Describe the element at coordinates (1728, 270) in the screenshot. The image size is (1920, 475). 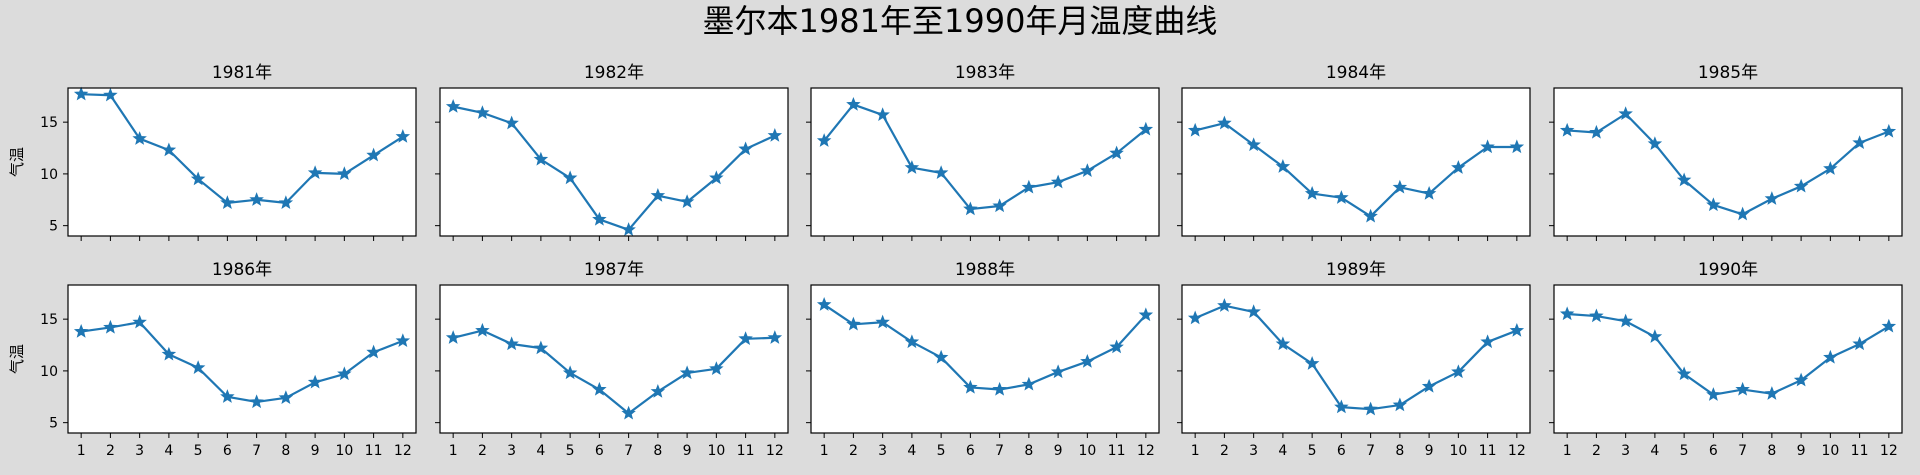
I see `subplot-title: 1990年` at that location.